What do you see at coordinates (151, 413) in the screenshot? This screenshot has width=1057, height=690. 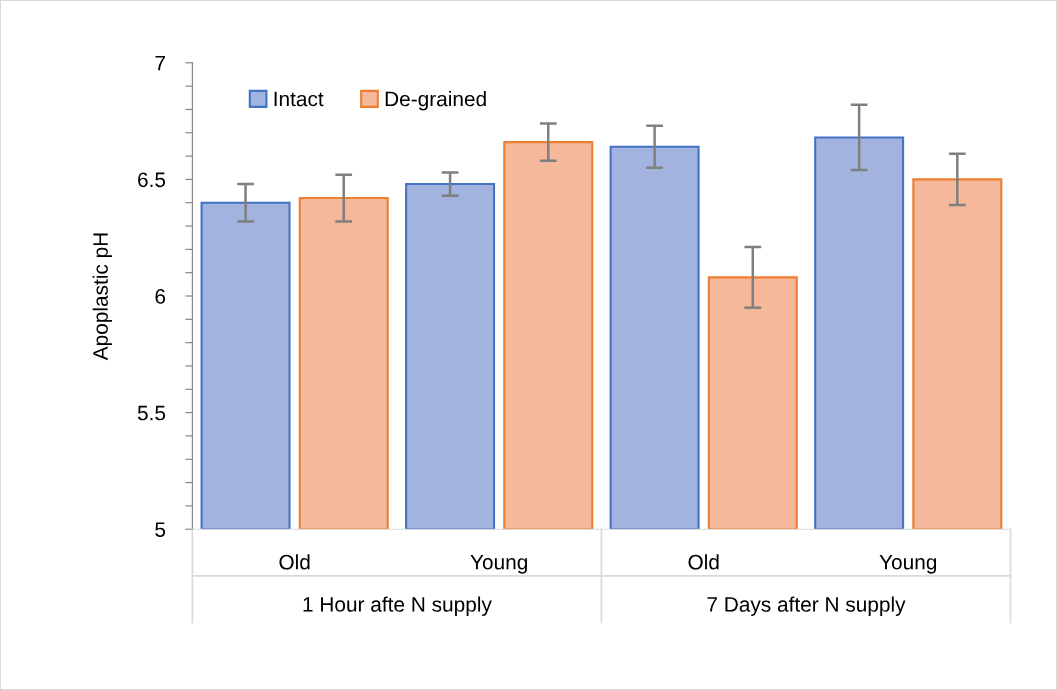 I see `y-tick-label: 5.5` at bounding box center [151, 413].